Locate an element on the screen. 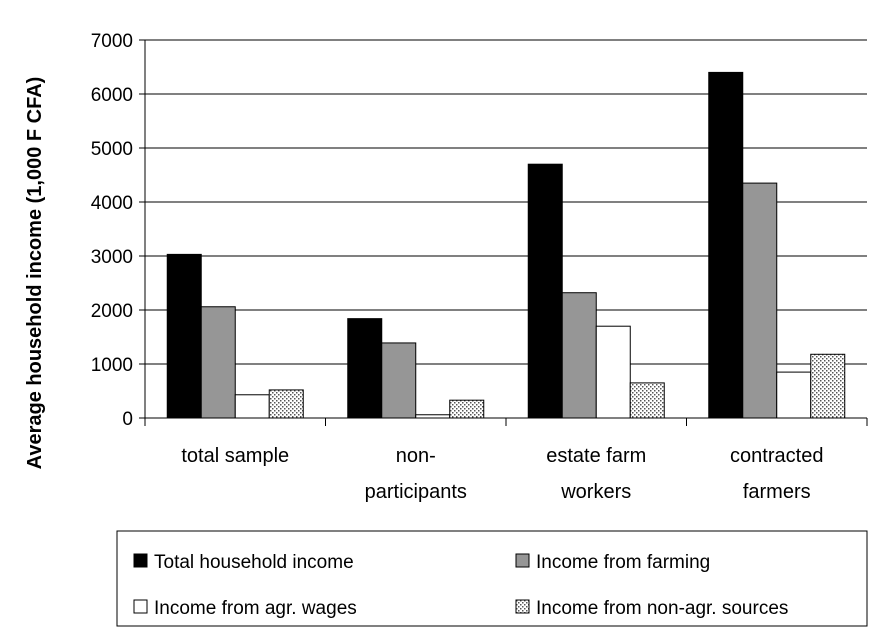  x-category-label: farmers is located at coordinates (777, 492).